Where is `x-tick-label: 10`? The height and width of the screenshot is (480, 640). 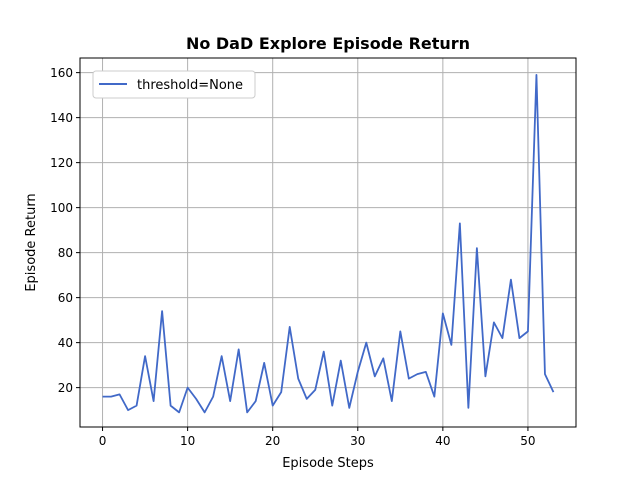 x-tick-label: 10 is located at coordinates (187, 441).